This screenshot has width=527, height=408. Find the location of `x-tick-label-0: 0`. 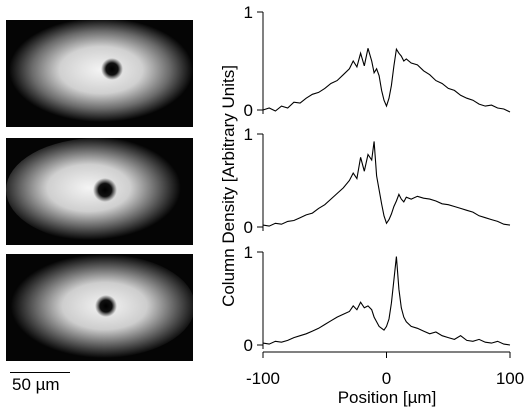

x-tick-label-0: 0 is located at coordinates (386, 378).